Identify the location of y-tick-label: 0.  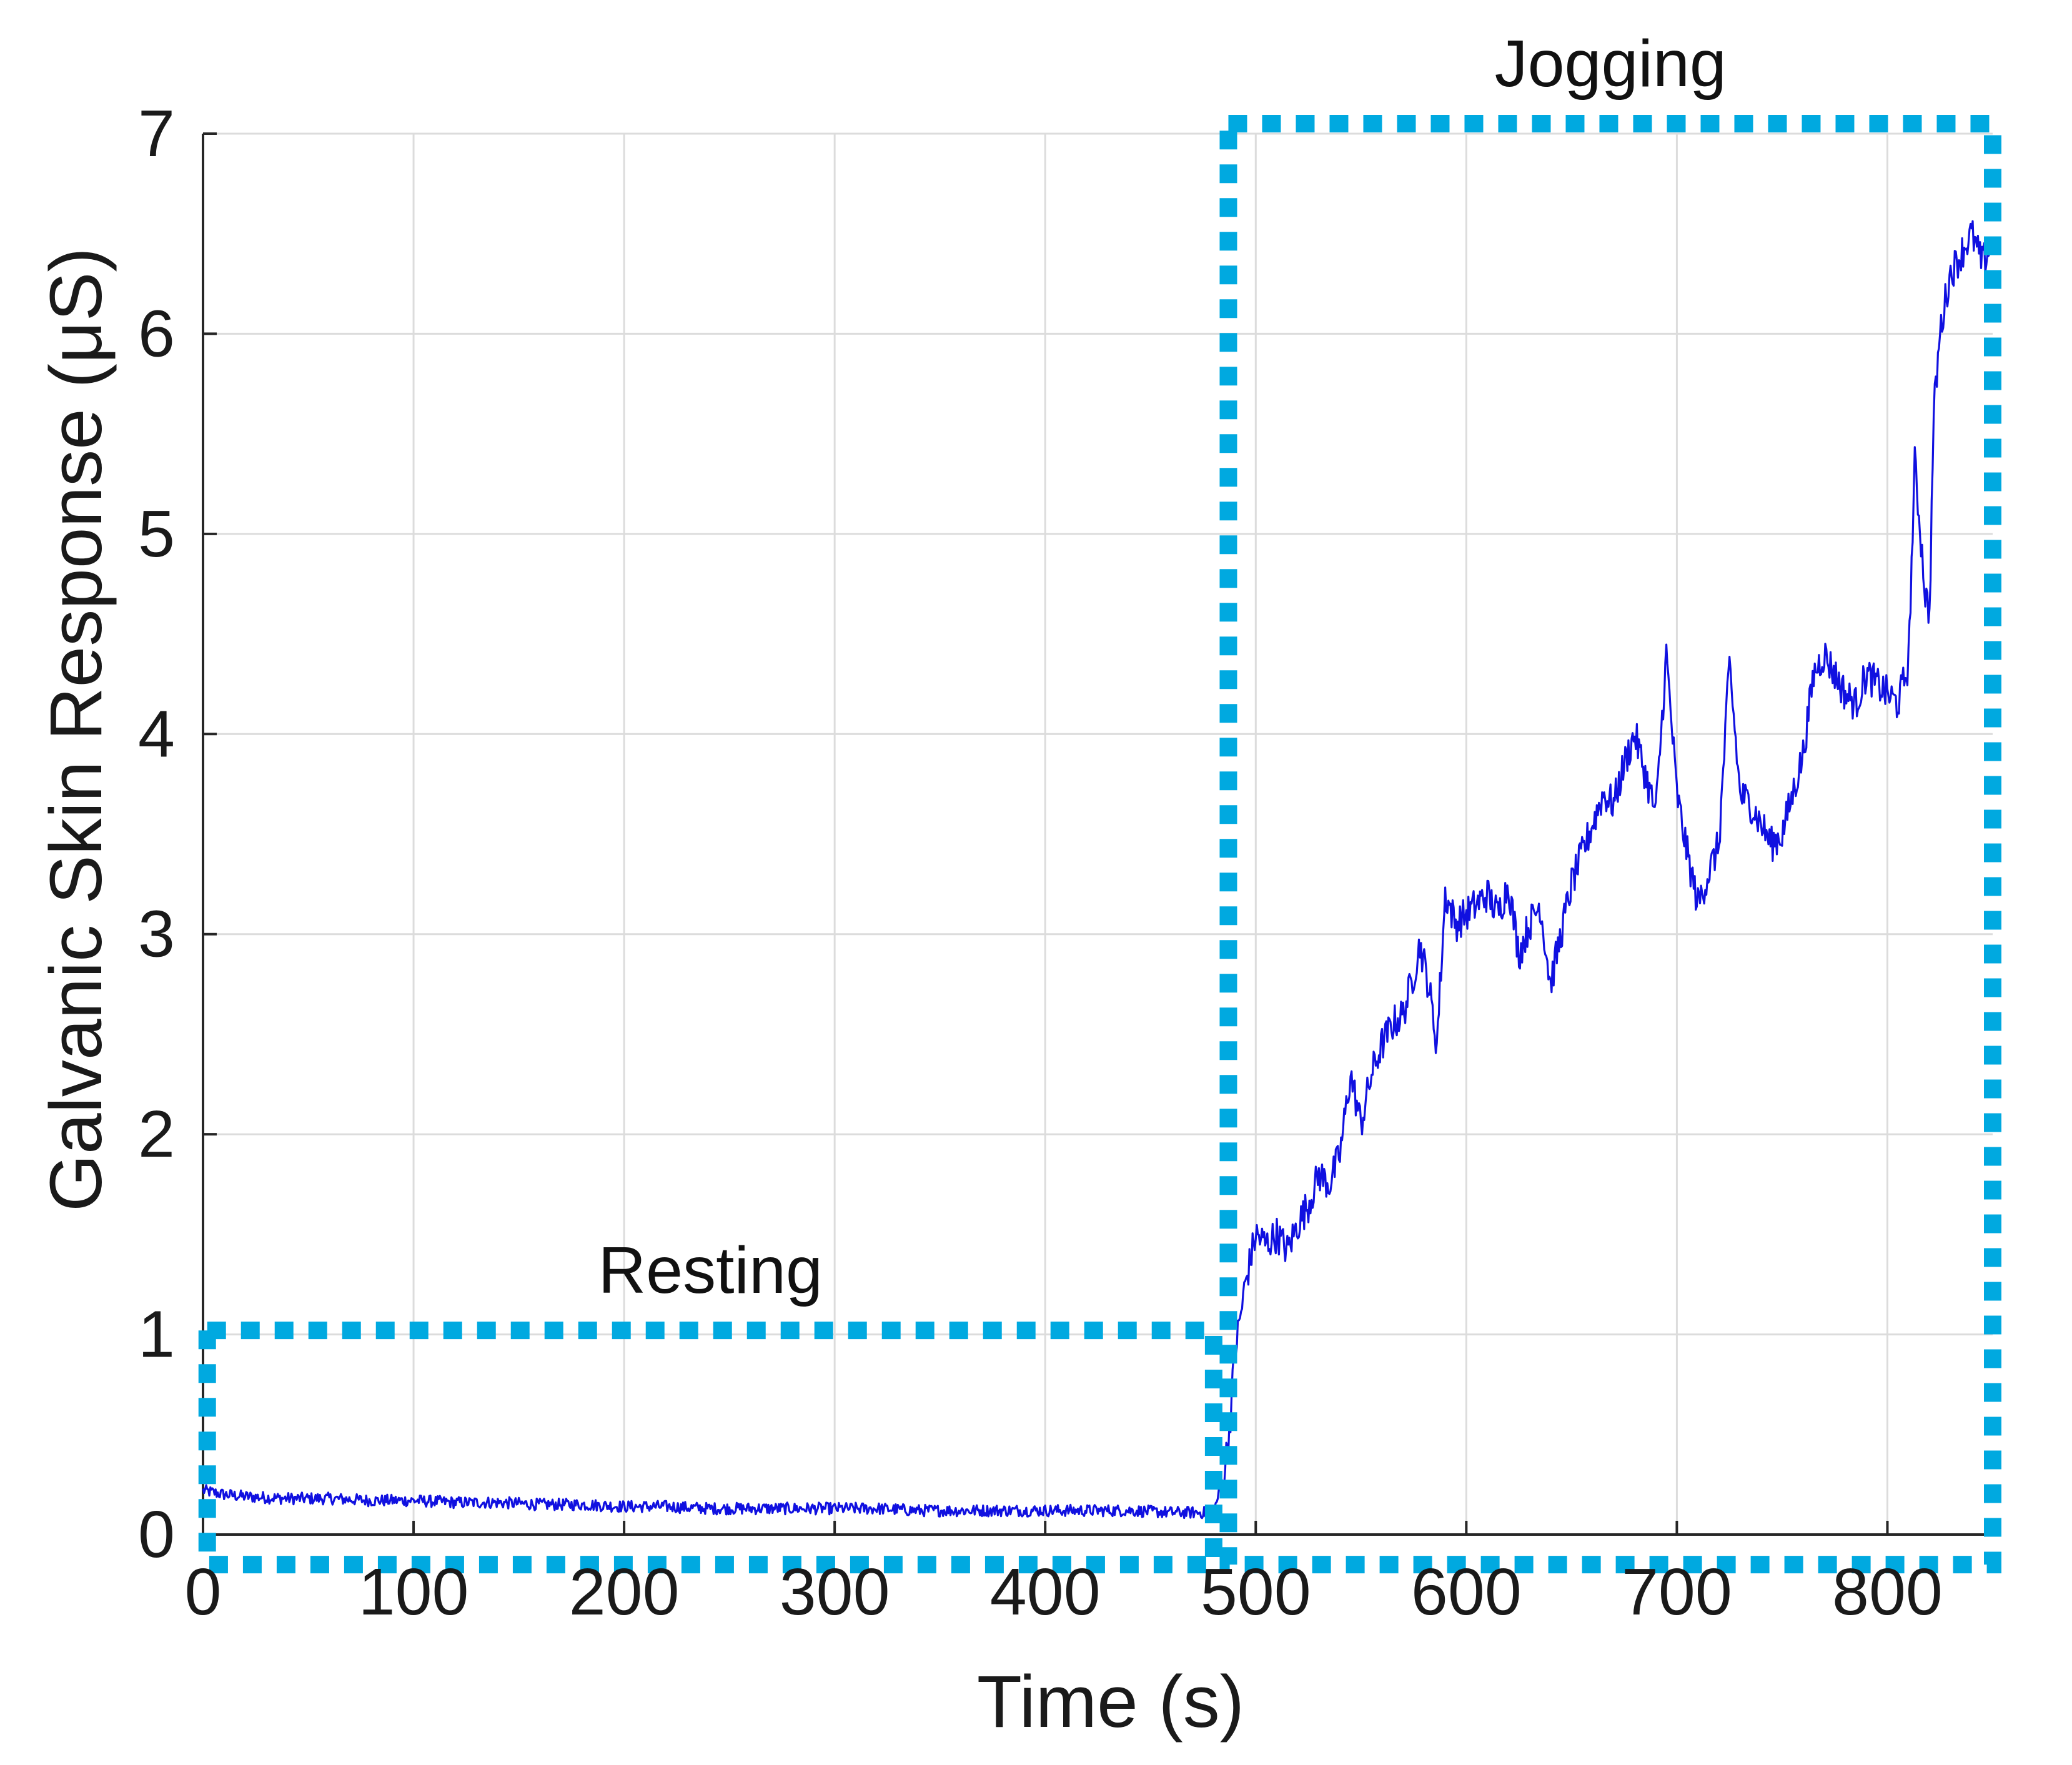
(156, 1534).